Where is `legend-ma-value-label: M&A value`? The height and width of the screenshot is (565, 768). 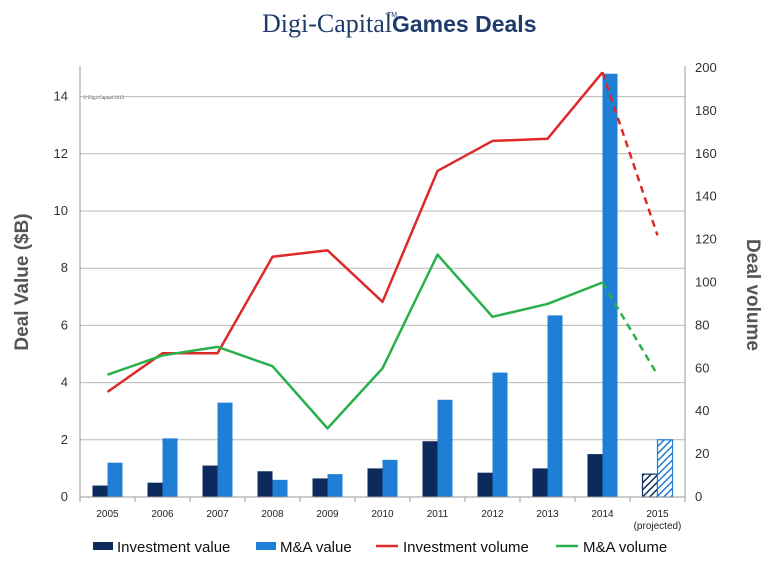
legend-ma-value-label: M&A value is located at coordinates (316, 547).